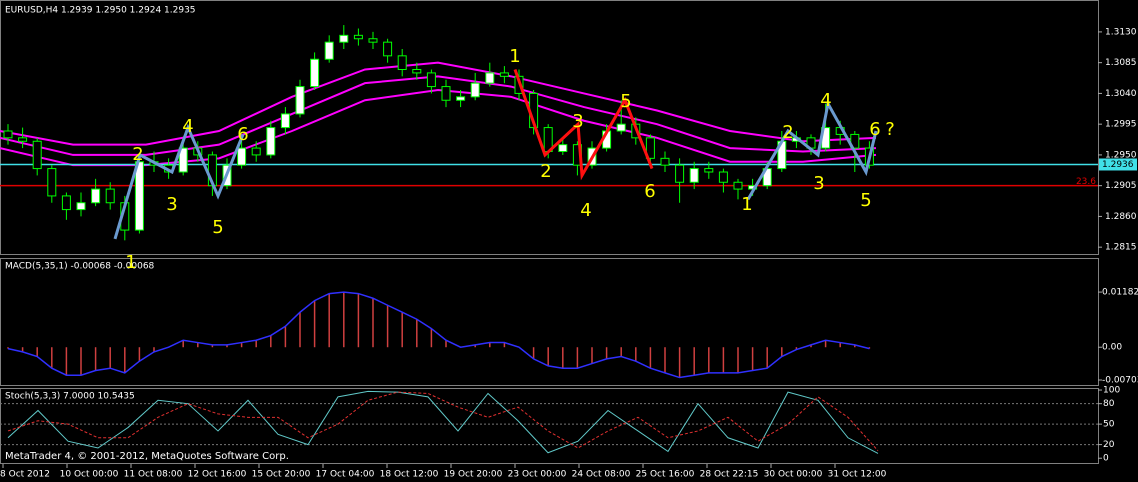 This screenshot has height=482, width=1138. I want to click on time-label: 18 Oct 12:00, so click(409, 475).